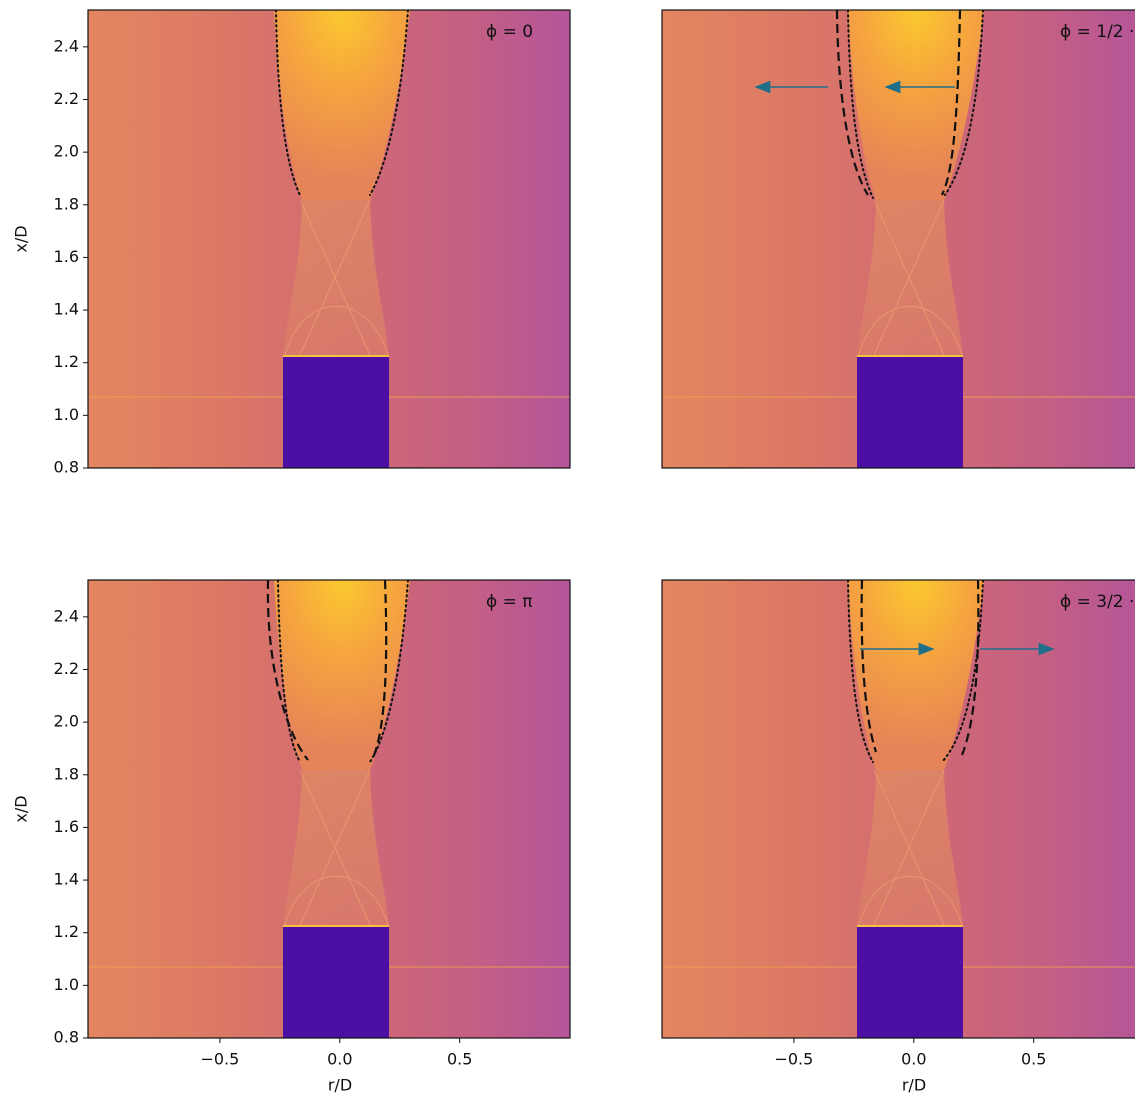  What do you see at coordinates (509, 32) in the screenshot?
I see `panel-annotation: ϕ = 0` at bounding box center [509, 32].